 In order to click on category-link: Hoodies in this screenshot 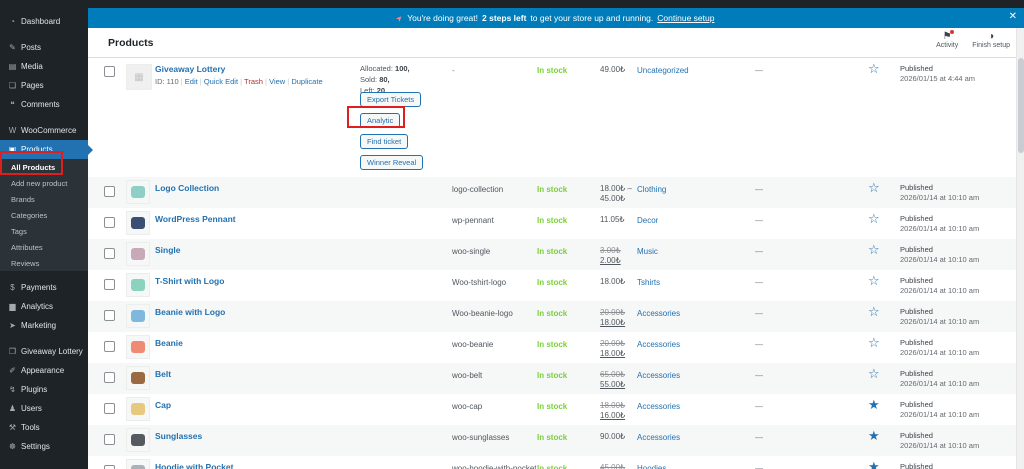, I will do `click(652, 466)`.